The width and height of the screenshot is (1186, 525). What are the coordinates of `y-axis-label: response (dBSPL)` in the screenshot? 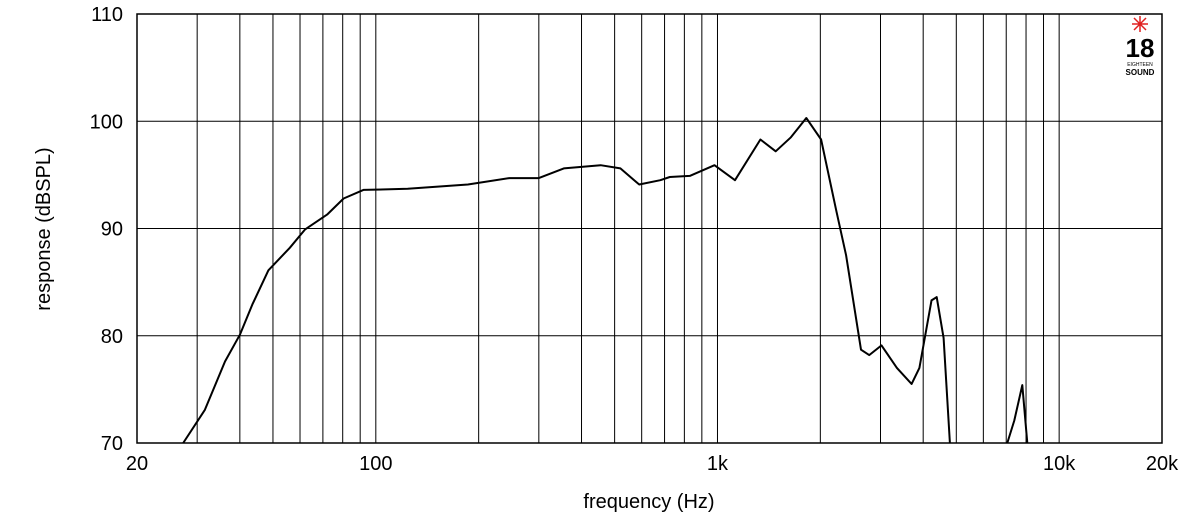 It's located at (44, 228).